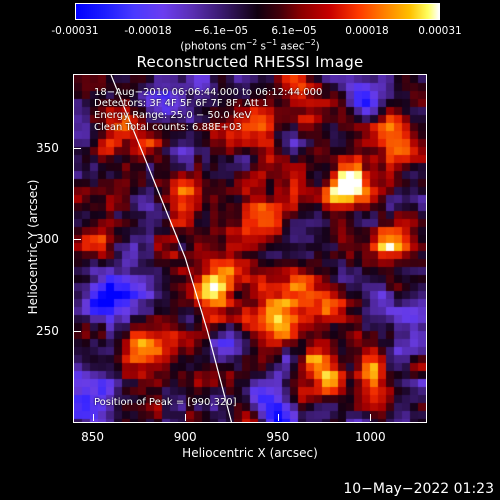 The width and height of the screenshot is (500, 500). I want to click on footer-date: 10−May−2022 01:23, so click(418, 489).